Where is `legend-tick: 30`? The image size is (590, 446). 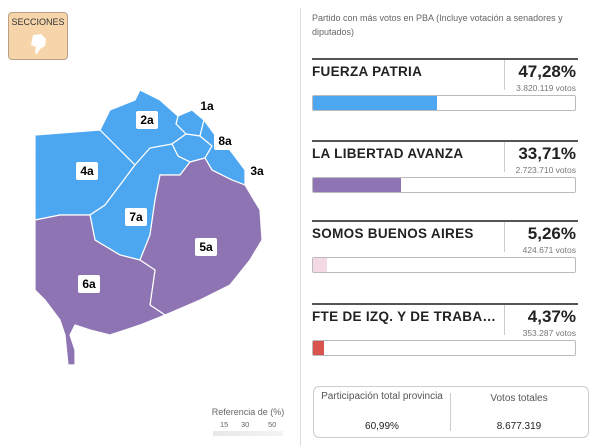
legend-tick: 30 is located at coordinates (245, 424).